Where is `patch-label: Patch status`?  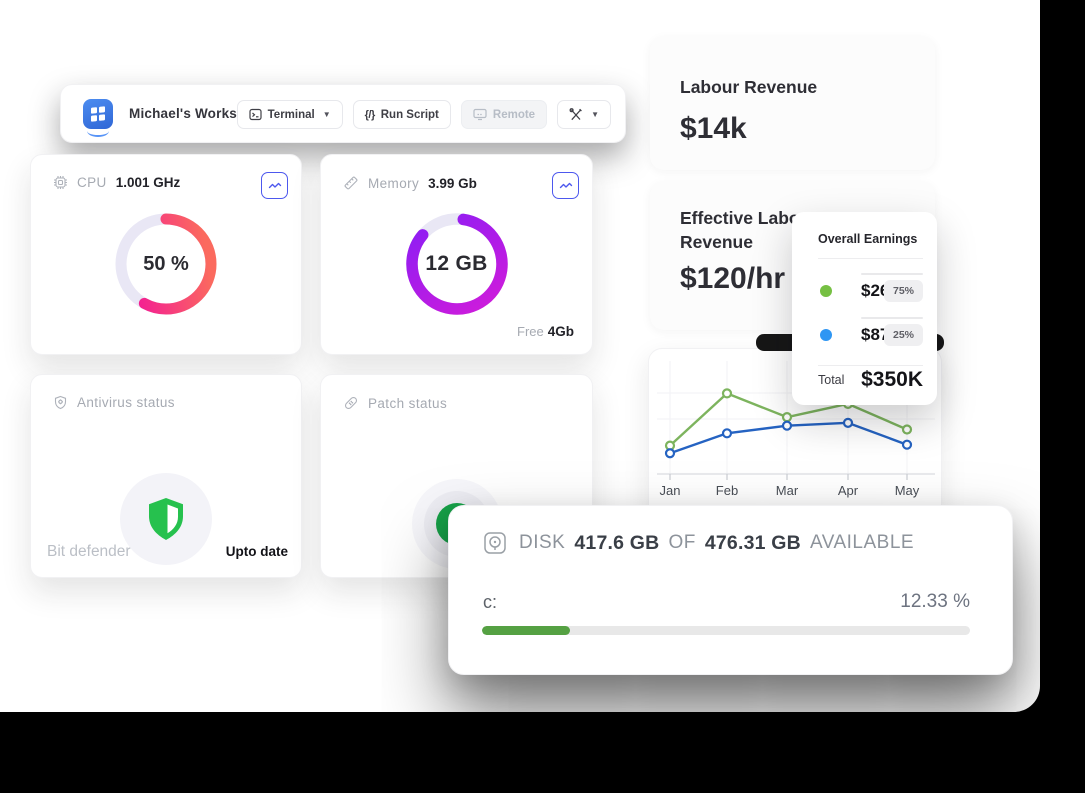 patch-label: Patch status is located at coordinates (408, 403).